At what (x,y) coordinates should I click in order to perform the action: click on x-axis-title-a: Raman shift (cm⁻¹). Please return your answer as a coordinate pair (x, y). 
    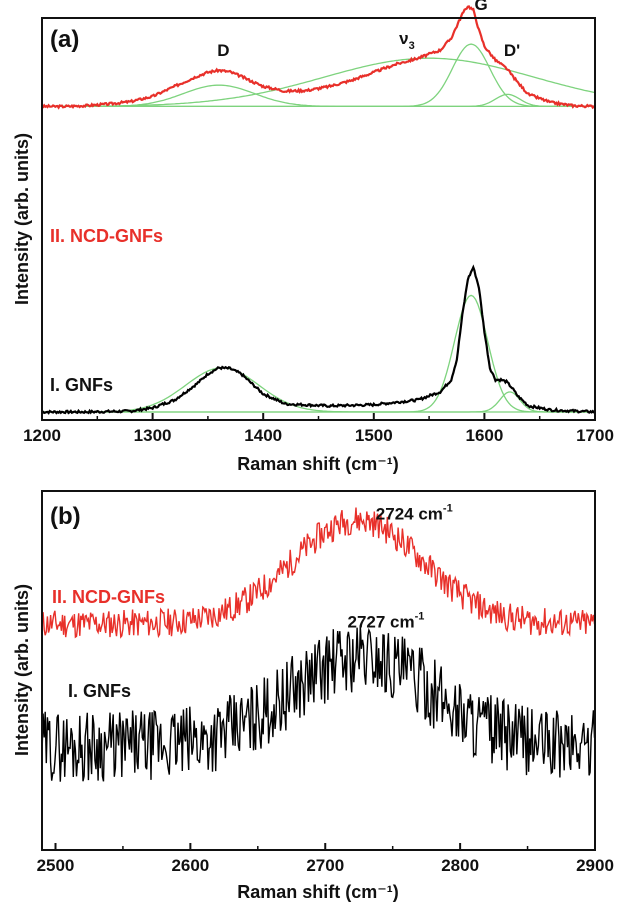
    Looking at the image, I should click on (318, 464).